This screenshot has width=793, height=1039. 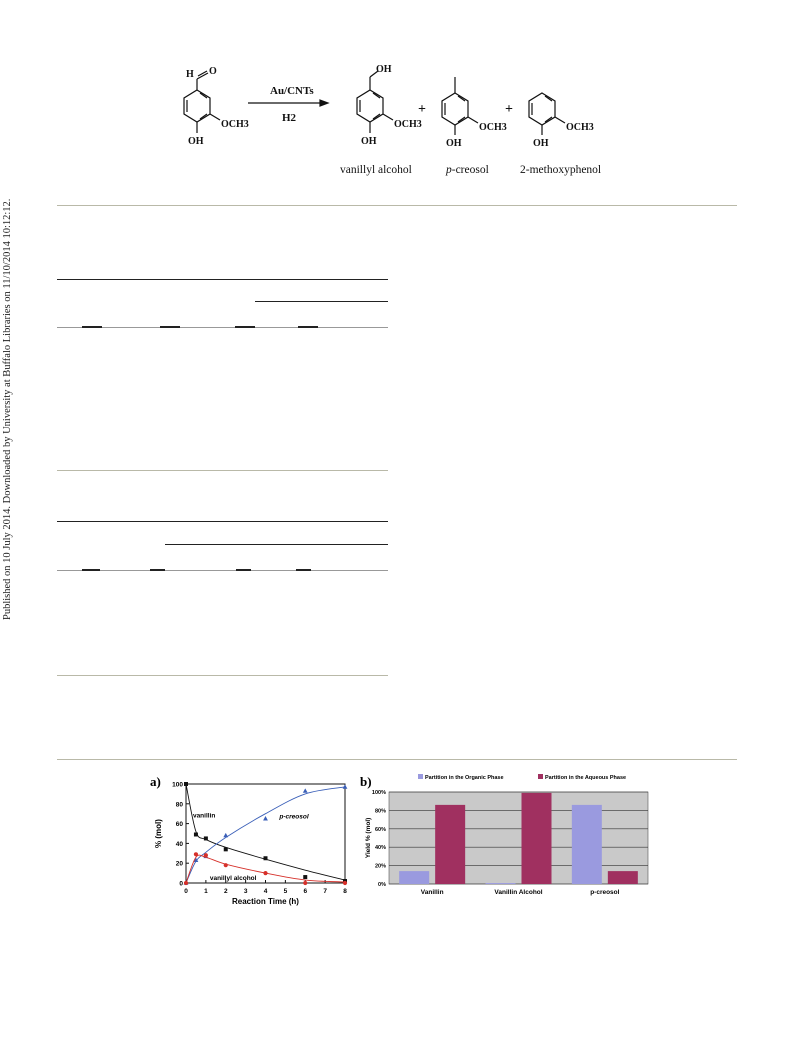 What do you see at coordinates (422, 109) in the screenshot?
I see `plus-sign-1: +` at bounding box center [422, 109].